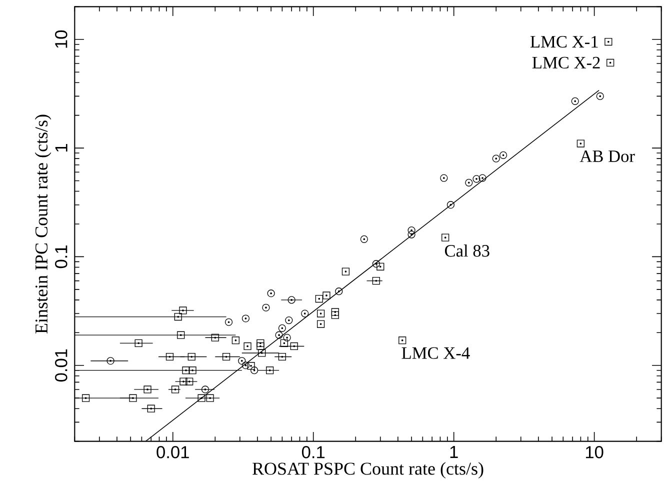 The height and width of the screenshot is (484, 664). I want to click on y-tick-label: 1, so click(61, 148).